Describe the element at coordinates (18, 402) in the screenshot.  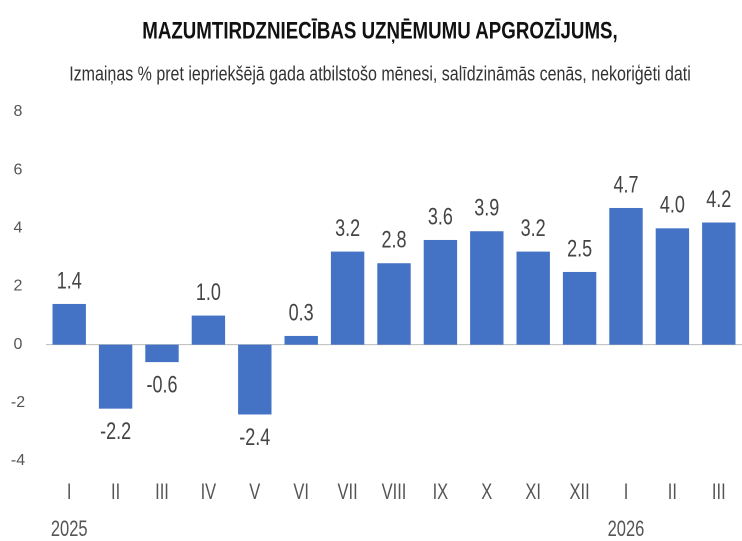
I see `y-tick-label: -2` at that location.